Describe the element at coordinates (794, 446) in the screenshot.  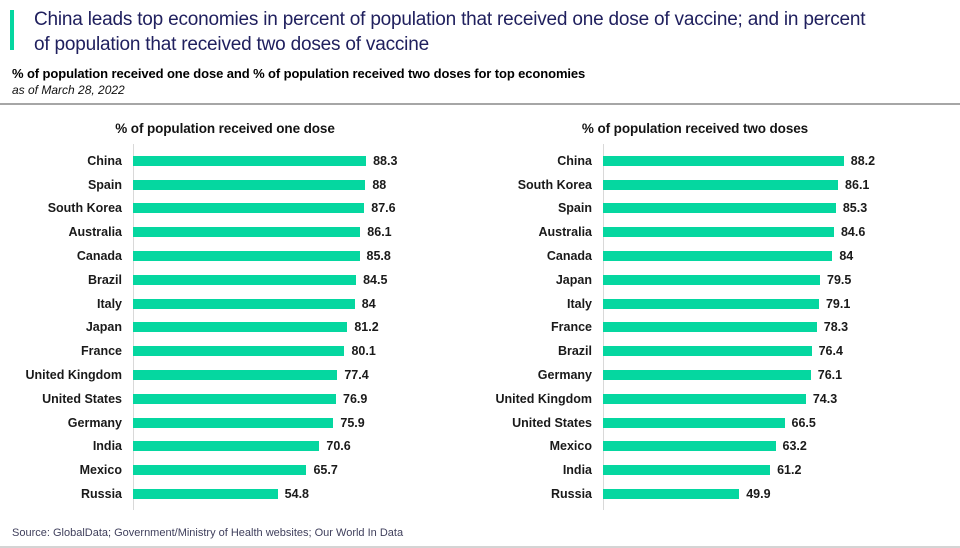
I see `value-label: 63.2` at that location.